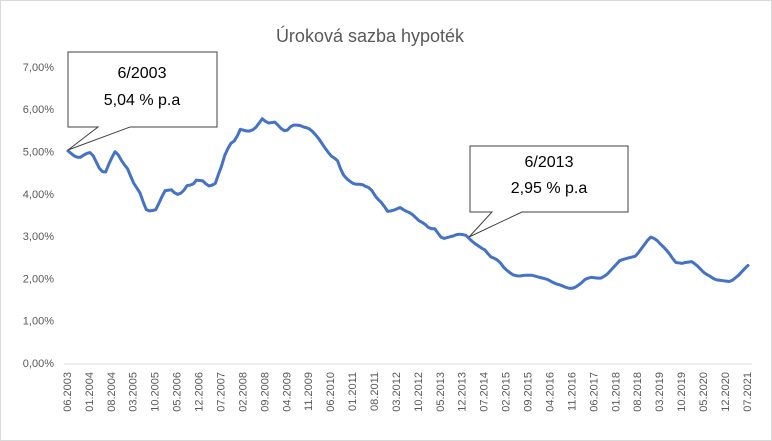  Describe the element at coordinates (112, 392) in the screenshot. I see `x-tick-label: 08.2004` at that location.